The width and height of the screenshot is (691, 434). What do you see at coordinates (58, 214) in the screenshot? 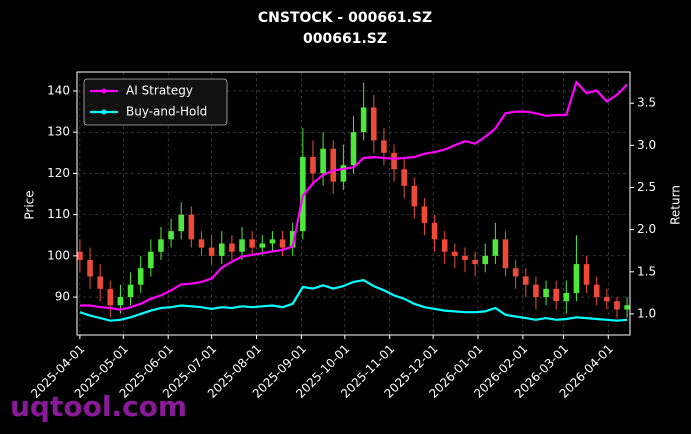
I see `y-tick-label: 110` at bounding box center [58, 214].